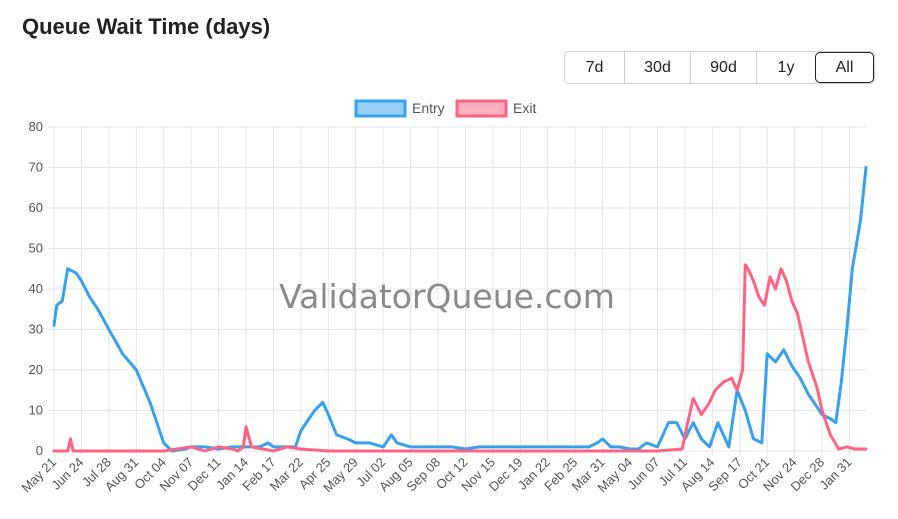  Describe the element at coordinates (36, 369) in the screenshot. I see `y-tick-label: 20` at that location.